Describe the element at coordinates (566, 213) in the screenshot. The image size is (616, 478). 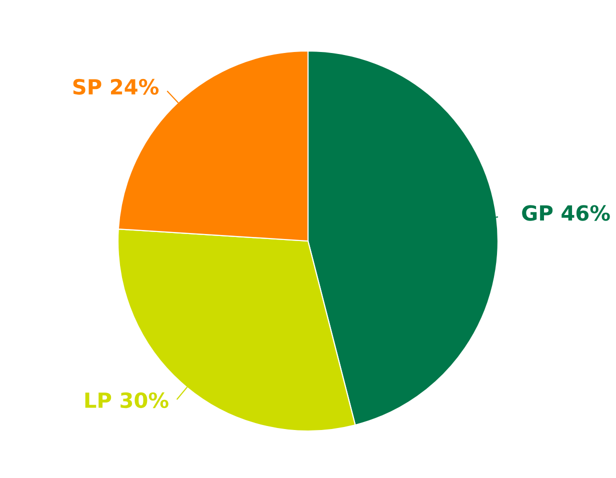
I see `slice-label: GP 46%` at that location.